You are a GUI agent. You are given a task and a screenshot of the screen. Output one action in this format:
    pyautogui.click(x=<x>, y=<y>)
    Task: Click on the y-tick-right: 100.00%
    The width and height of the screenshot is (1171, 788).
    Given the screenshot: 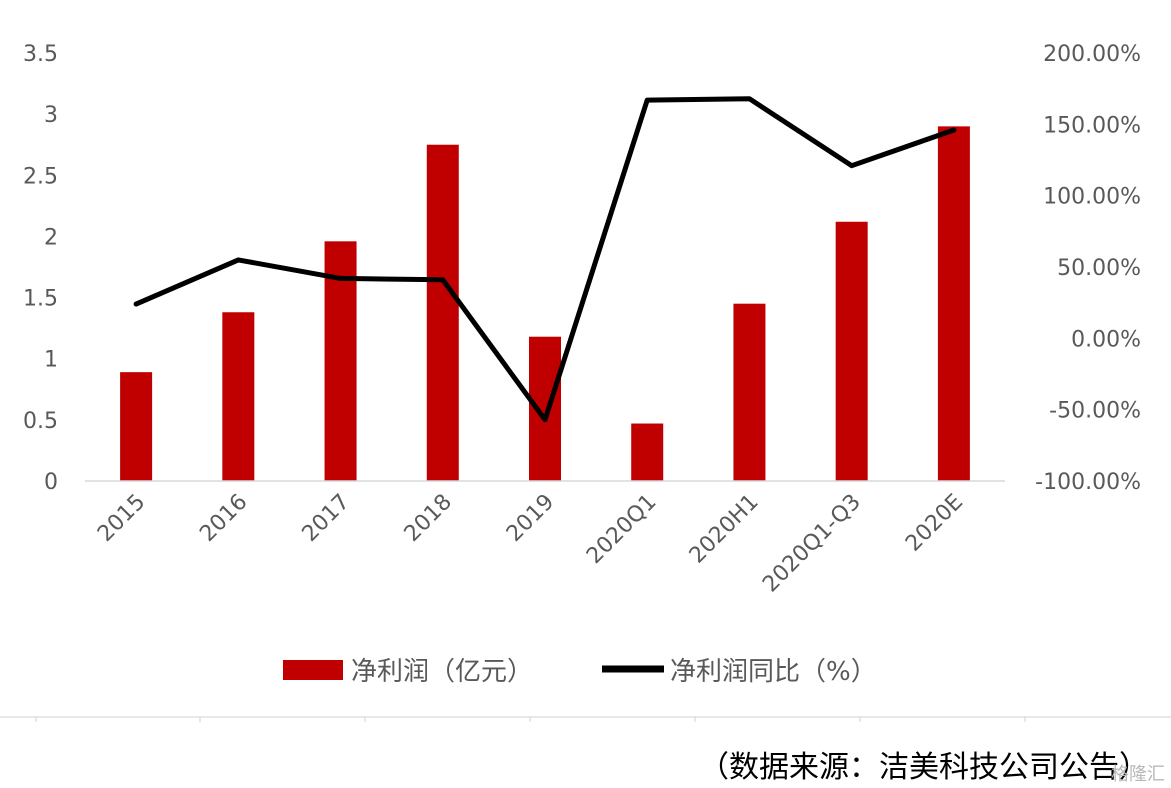 What is the action you would take?
    pyautogui.click(x=1092, y=197)
    